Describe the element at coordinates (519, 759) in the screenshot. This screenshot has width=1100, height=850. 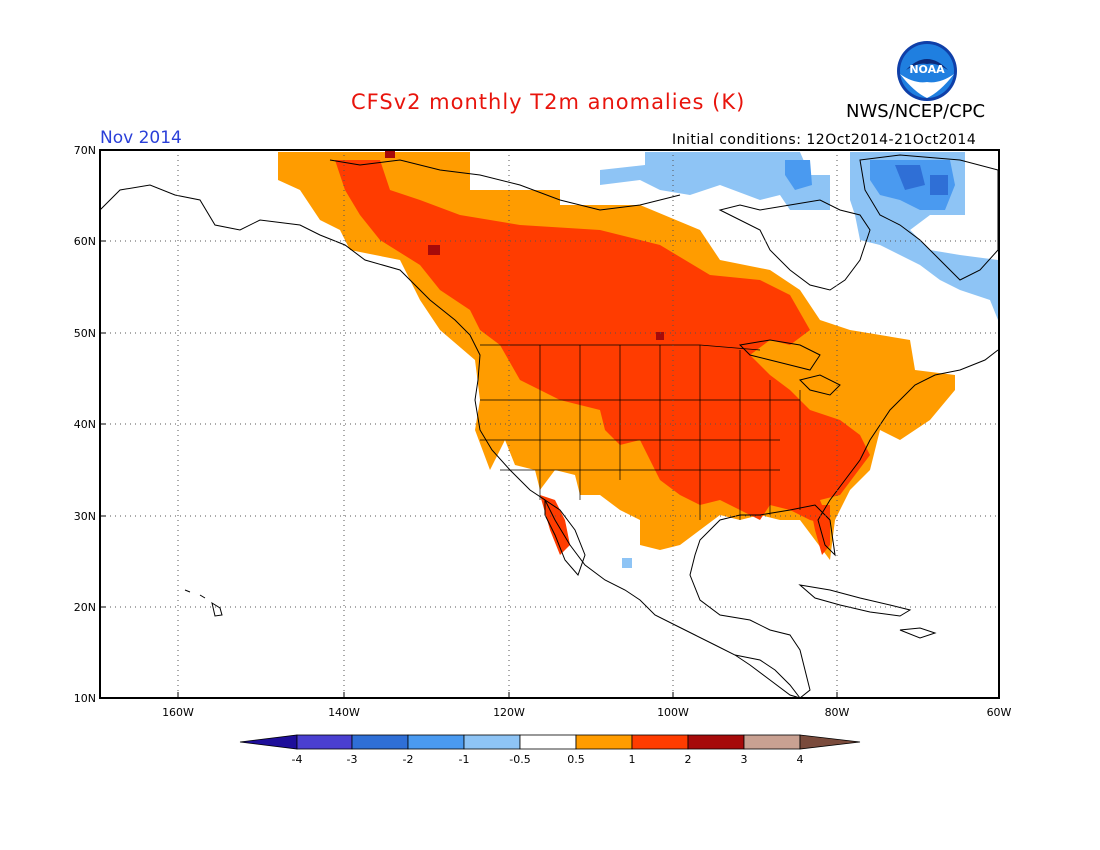
I see `colorbar-label: -0.5` at that location.